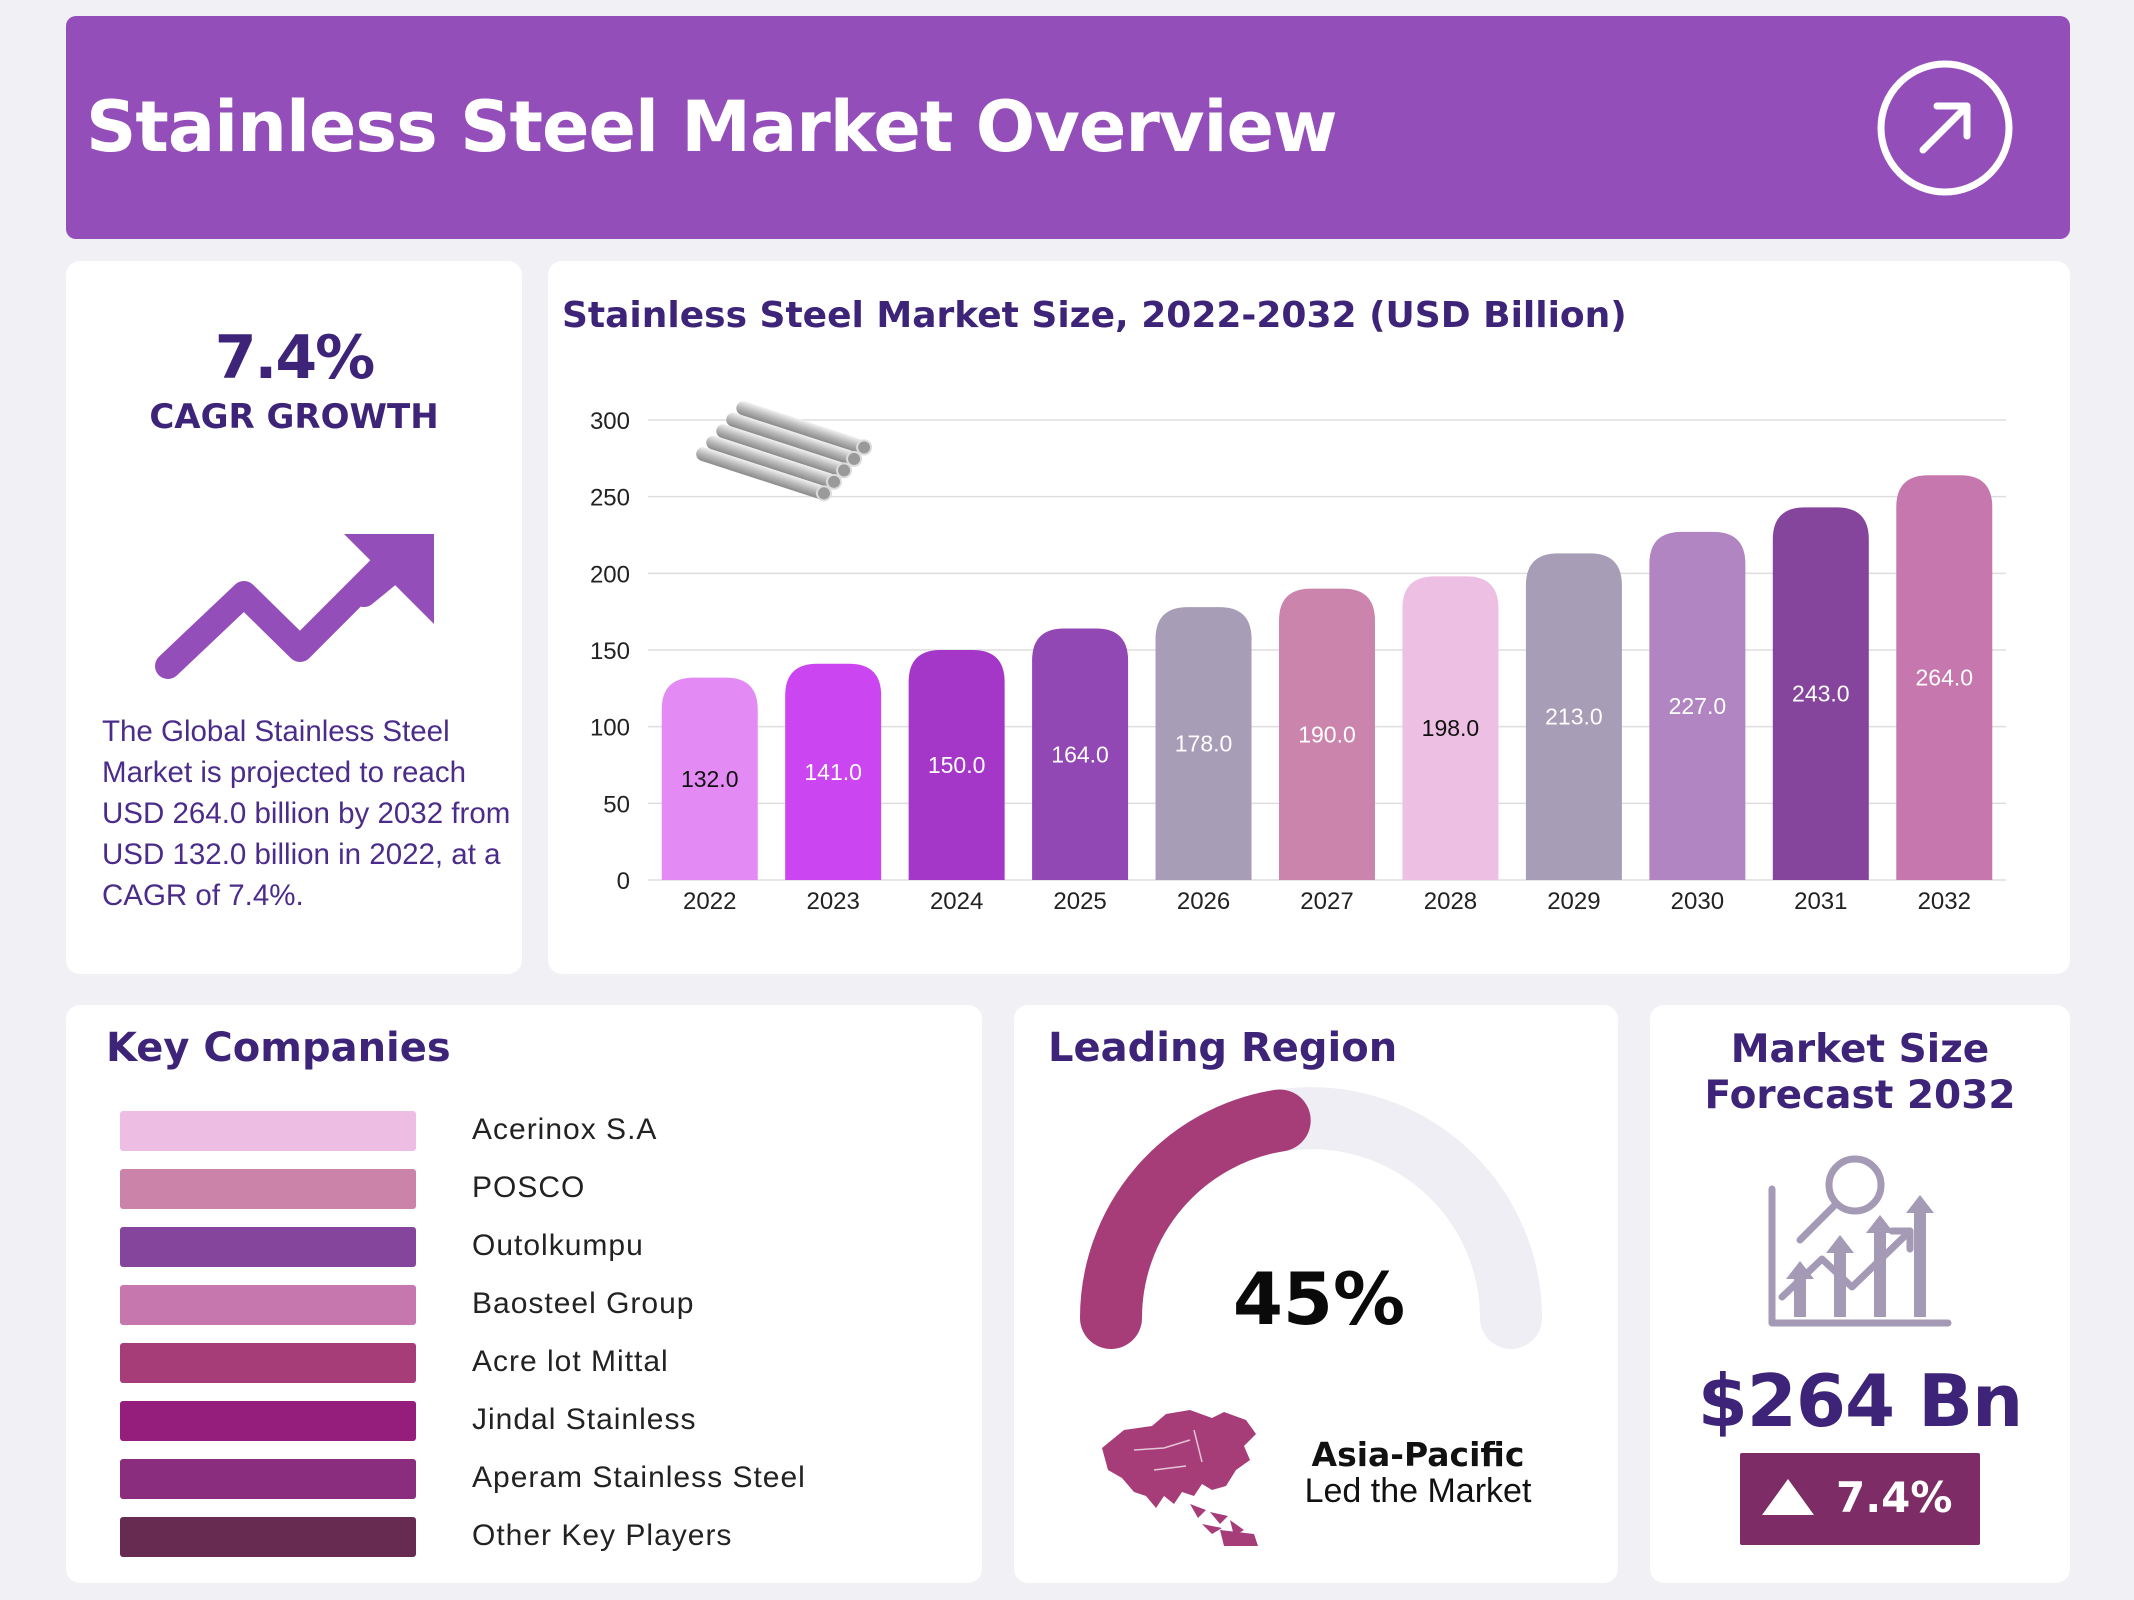 The image size is (2134, 1600). Describe the element at coordinates (602, 1535) in the screenshot. I see `company-name: Other Key Players` at that location.